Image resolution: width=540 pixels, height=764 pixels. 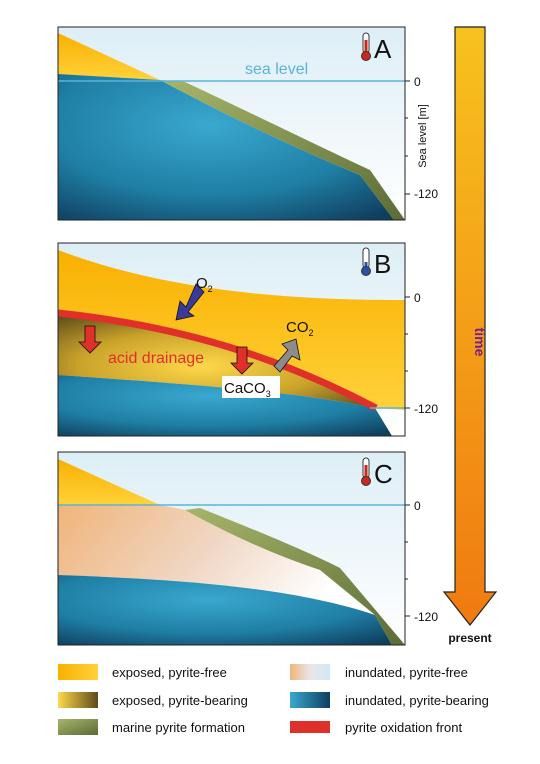 I want to click on o2-arrow, so click(x=190, y=302).